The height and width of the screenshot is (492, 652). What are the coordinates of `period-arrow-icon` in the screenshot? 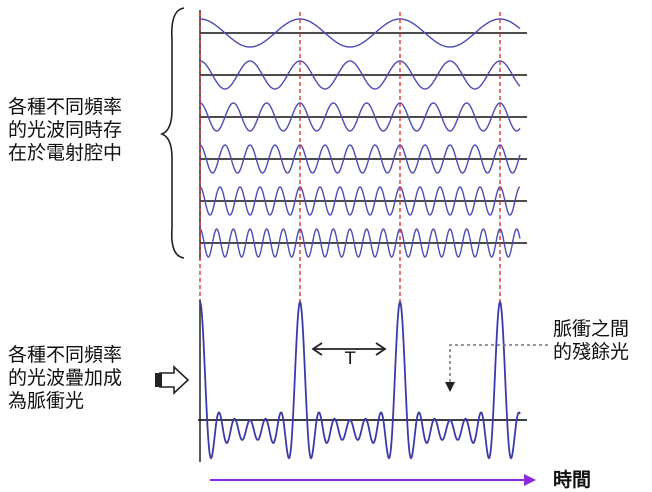 It's located at (349, 349).